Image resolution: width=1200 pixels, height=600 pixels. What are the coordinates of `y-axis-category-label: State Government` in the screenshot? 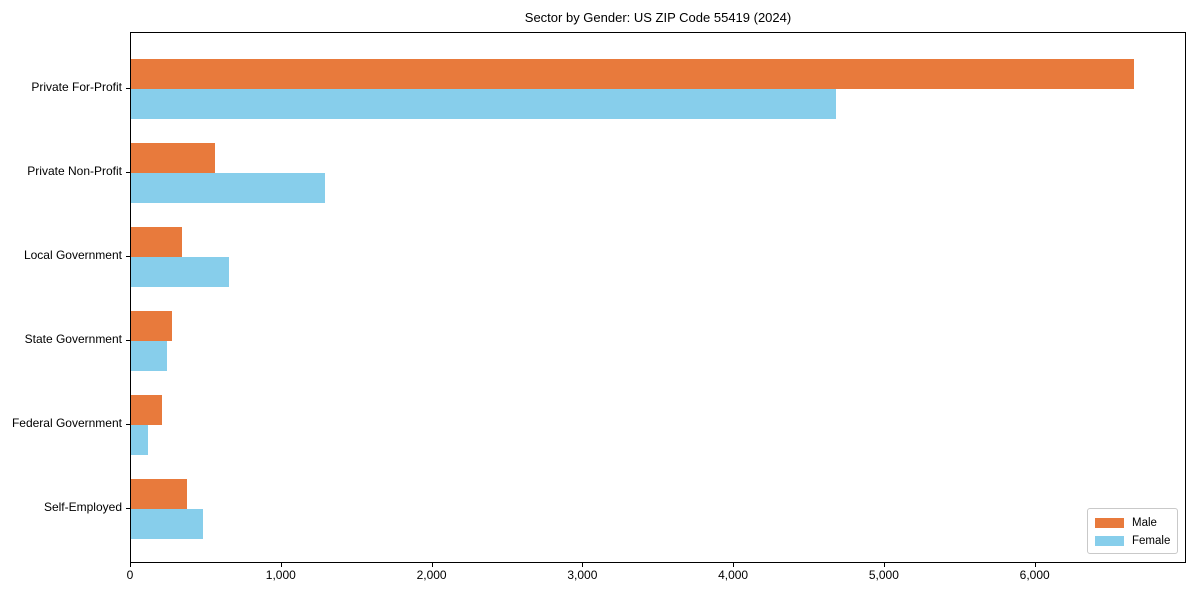 It's located at (73, 339).